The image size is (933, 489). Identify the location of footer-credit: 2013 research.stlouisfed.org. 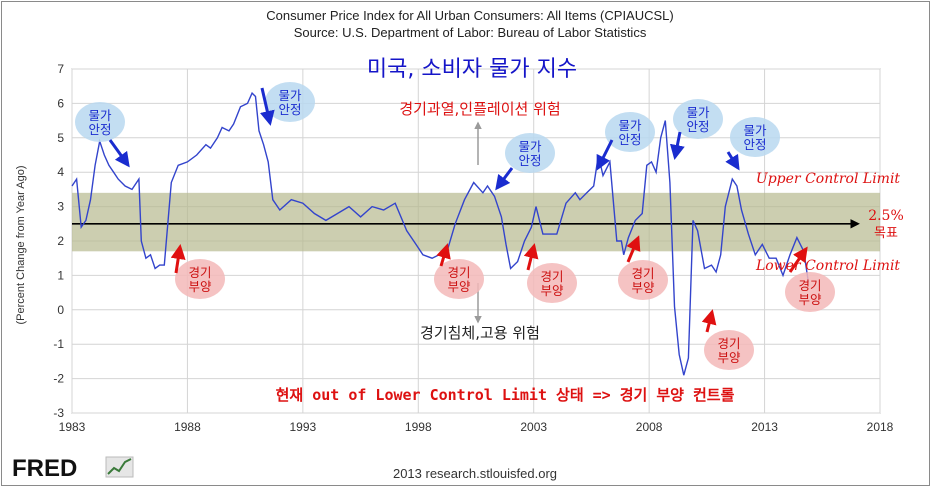
(475, 473).